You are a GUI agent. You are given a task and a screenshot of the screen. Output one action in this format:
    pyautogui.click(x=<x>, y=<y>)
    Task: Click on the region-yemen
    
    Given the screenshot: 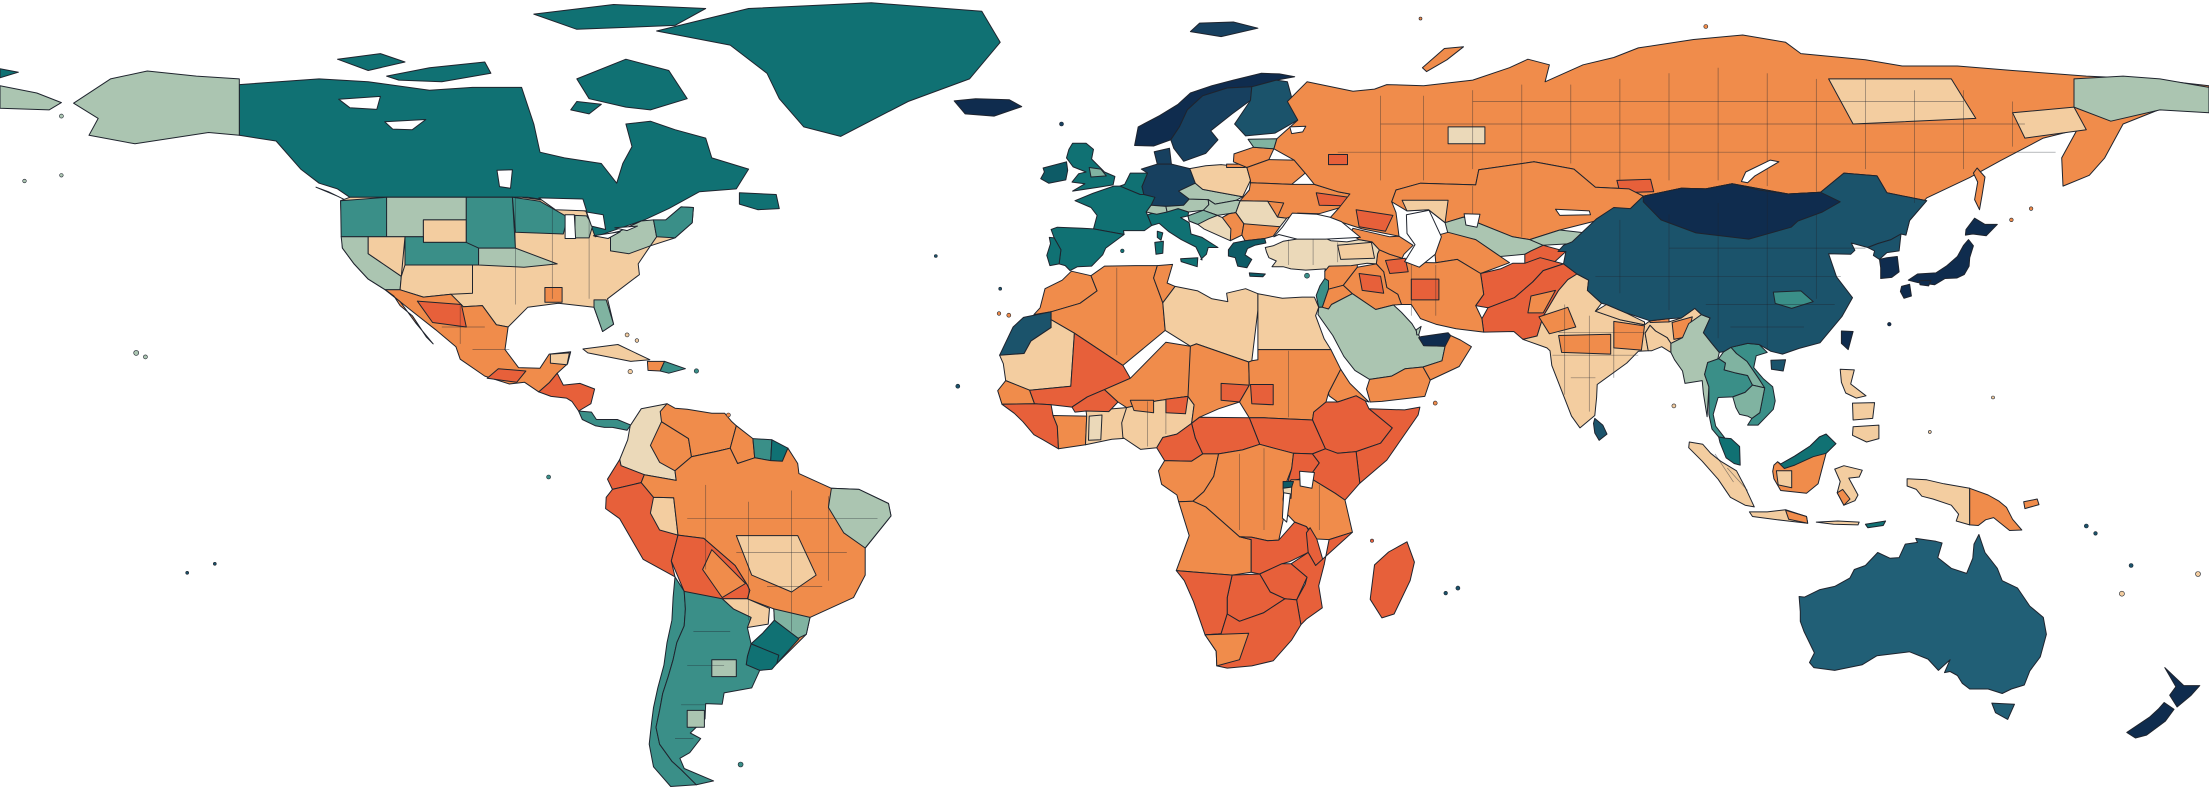 What is the action you would take?
    pyautogui.click(x=1398, y=384)
    